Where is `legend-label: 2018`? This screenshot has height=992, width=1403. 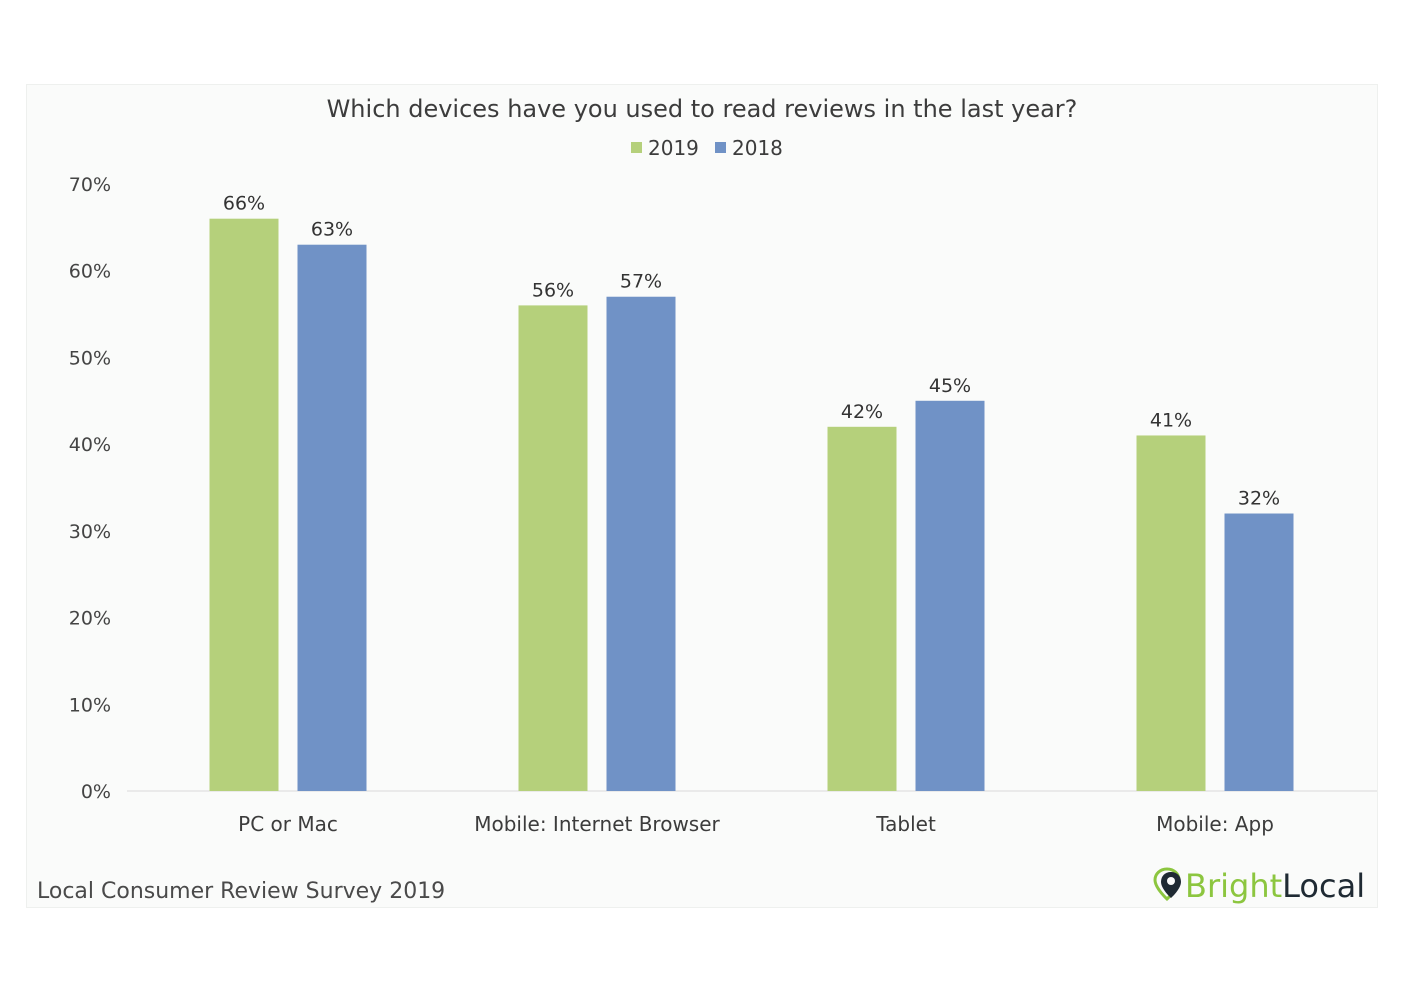
legend-label: 2018 is located at coordinates (757, 148).